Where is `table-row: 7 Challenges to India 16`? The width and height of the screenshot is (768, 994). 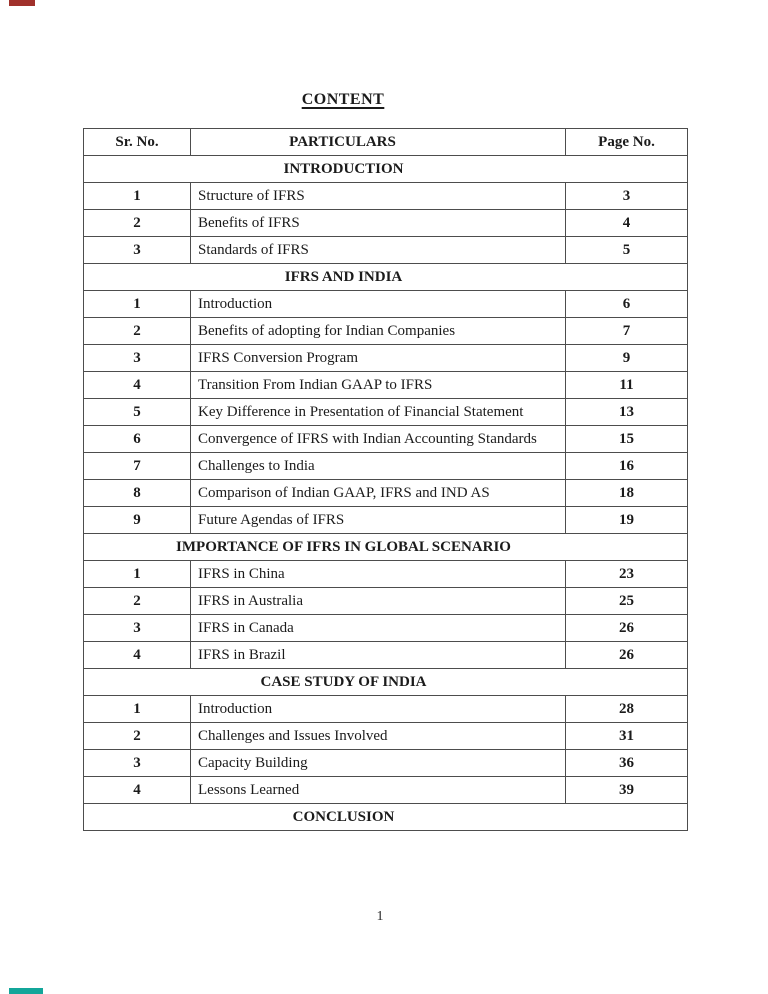
table-row: 7 Challenges to India 16 is located at coordinates (385, 466).